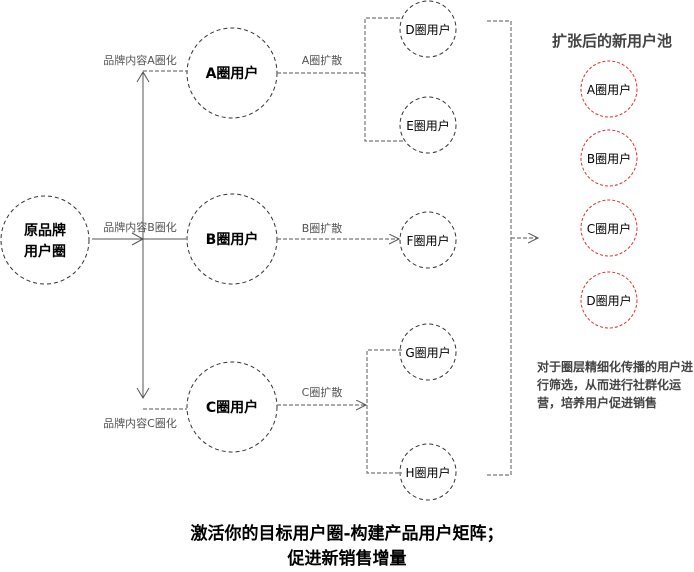 This screenshot has height=572, width=694. What do you see at coordinates (143, 393) in the screenshot?
I see `arrow-down-c` at bounding box center [143, 393].